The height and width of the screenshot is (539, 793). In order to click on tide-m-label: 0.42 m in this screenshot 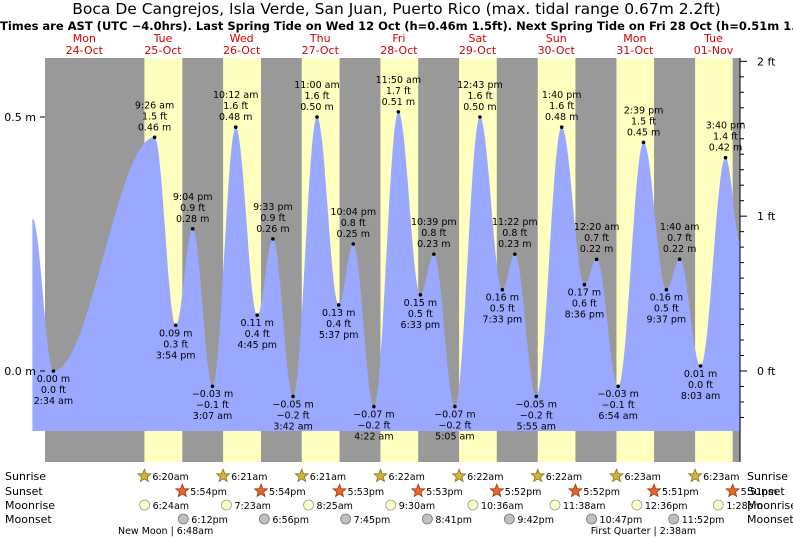, I will do `click(725, 148)`.